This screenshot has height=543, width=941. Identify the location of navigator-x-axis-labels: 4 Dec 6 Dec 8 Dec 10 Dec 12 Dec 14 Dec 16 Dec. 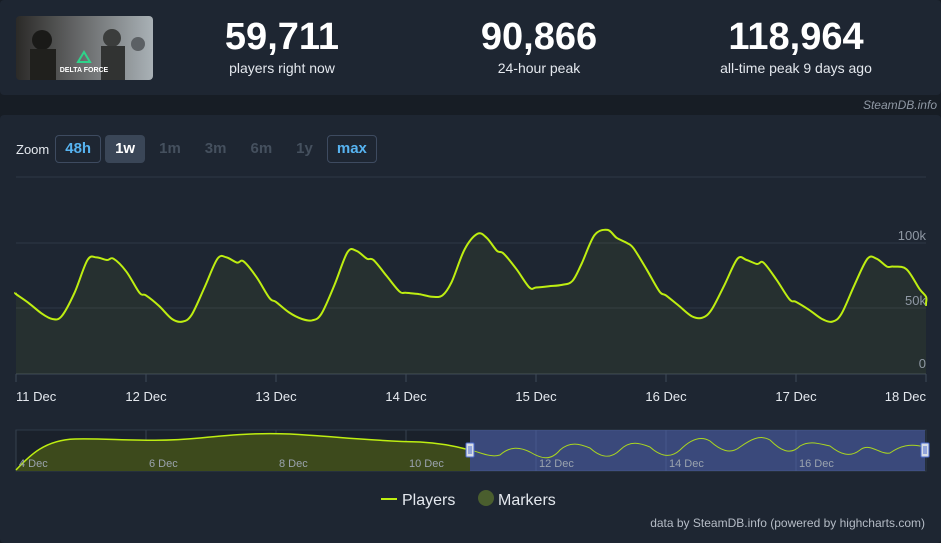
(426, 464).